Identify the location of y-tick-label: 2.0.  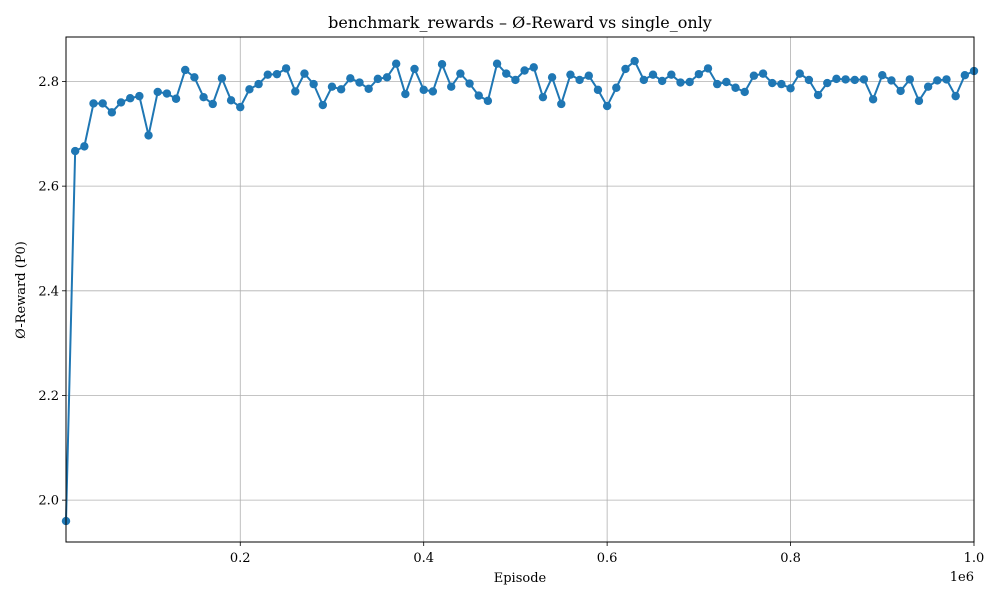
(48, 501).